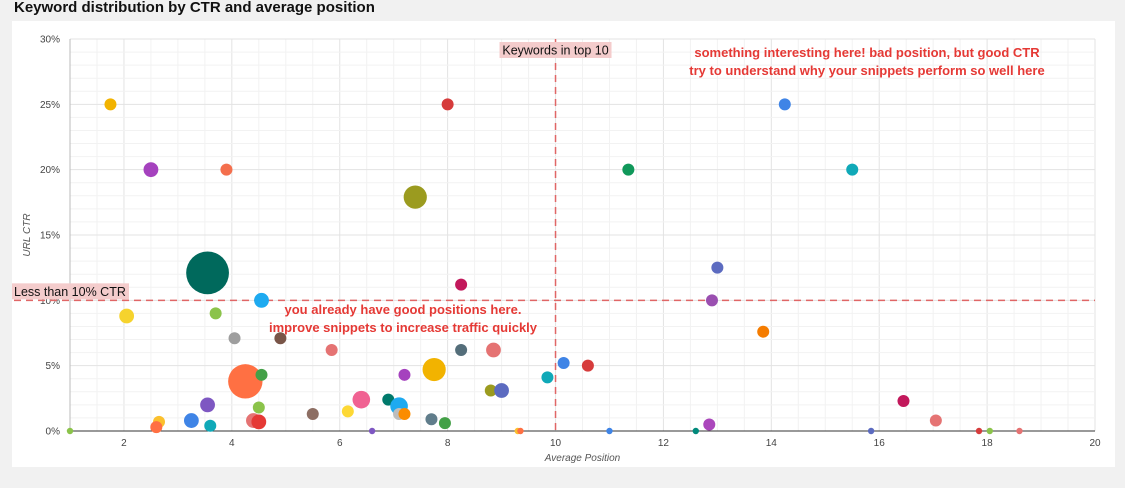 Image resolution: width=1125 pixels, height=488 pixels. Describe the element at coordinates (880, 443) in the screenshot. I see `x-tick-label: 16` at that location.